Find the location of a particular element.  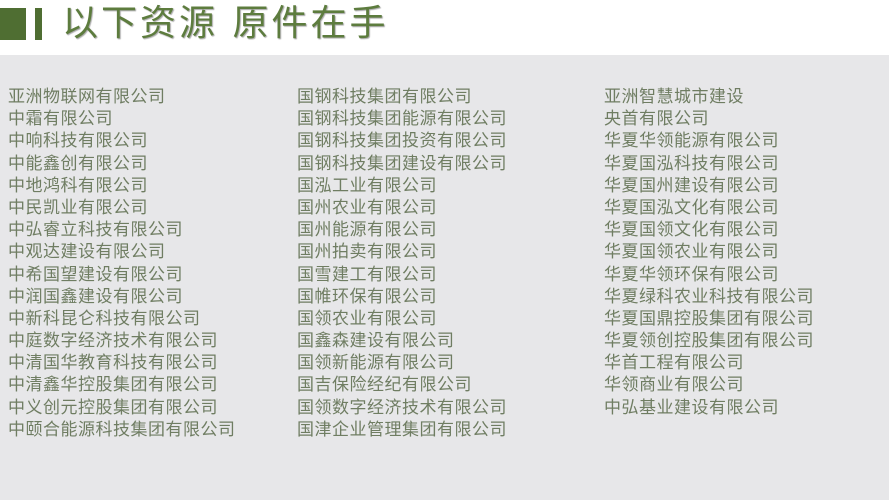

accent-bar-icon is located at coordinates (38, 24).